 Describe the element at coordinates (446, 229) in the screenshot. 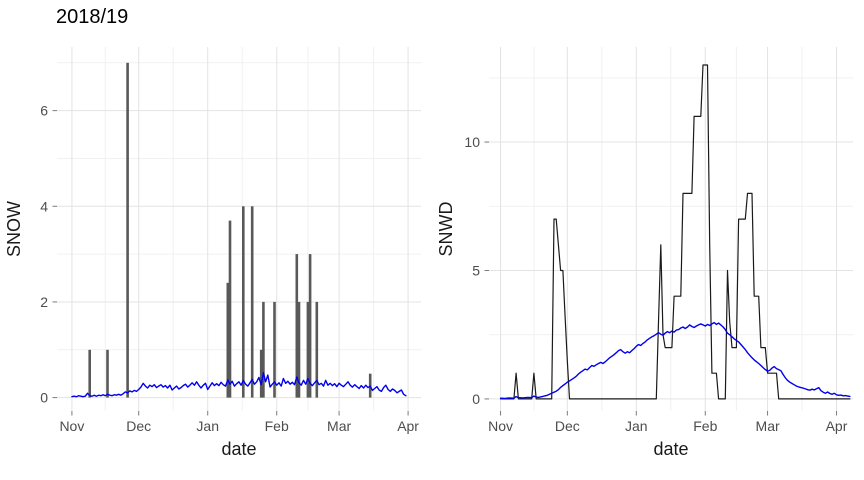

I see `y-axis-title: SNWD` at that location.